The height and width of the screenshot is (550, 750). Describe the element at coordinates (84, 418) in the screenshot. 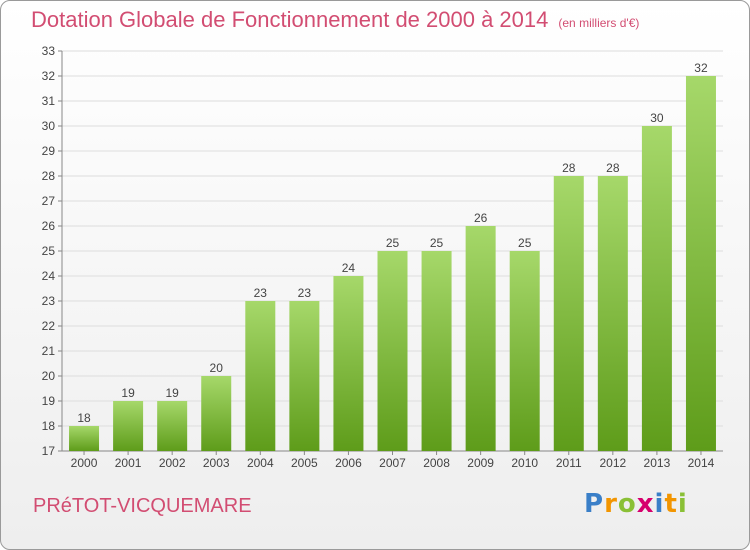

I see `value-label-2000: 18` at that location.